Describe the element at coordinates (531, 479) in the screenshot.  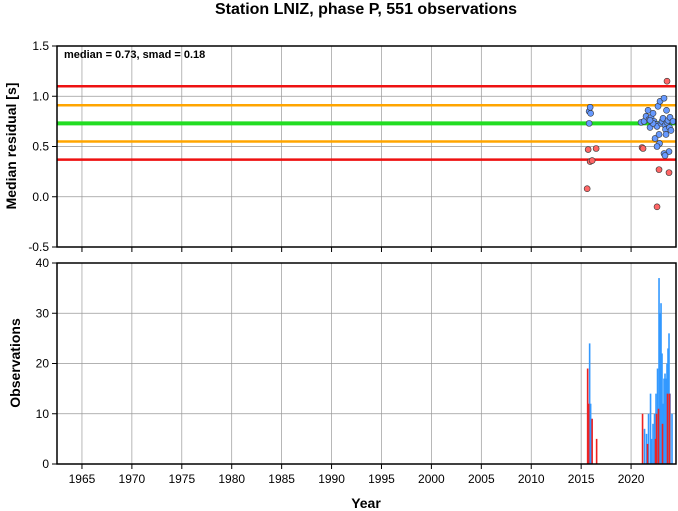
I see `year-tick-label: 2010` at that location.